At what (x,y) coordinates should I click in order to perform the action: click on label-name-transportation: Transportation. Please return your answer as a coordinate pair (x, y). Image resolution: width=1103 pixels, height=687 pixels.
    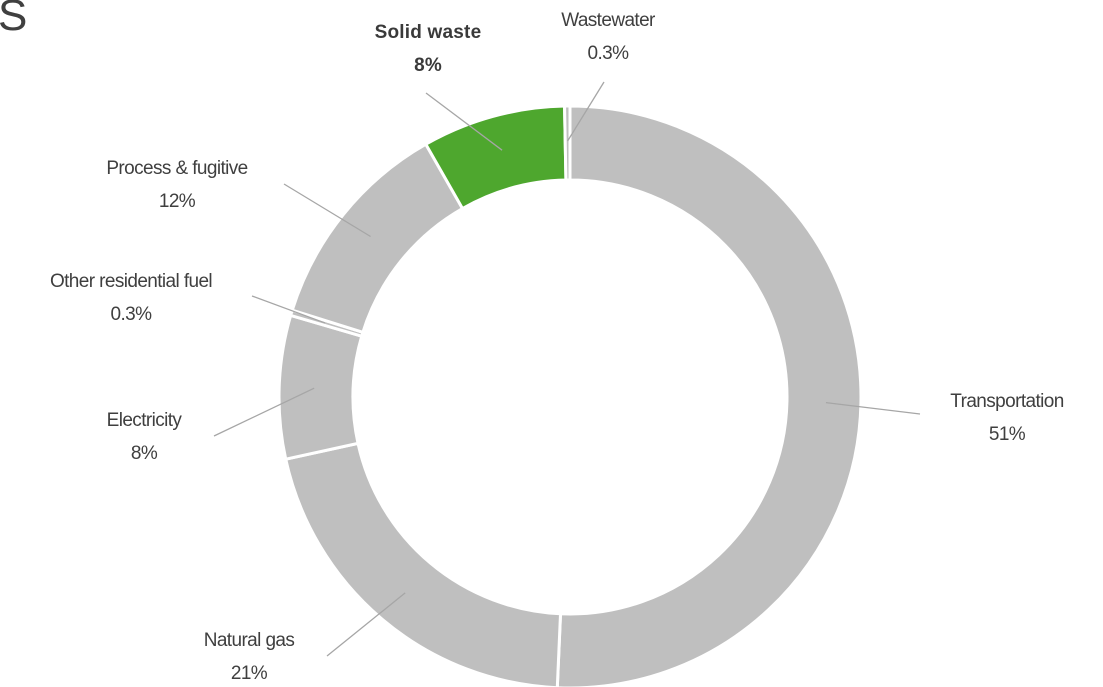
    Looking at the image, I should click on (1006, 401).